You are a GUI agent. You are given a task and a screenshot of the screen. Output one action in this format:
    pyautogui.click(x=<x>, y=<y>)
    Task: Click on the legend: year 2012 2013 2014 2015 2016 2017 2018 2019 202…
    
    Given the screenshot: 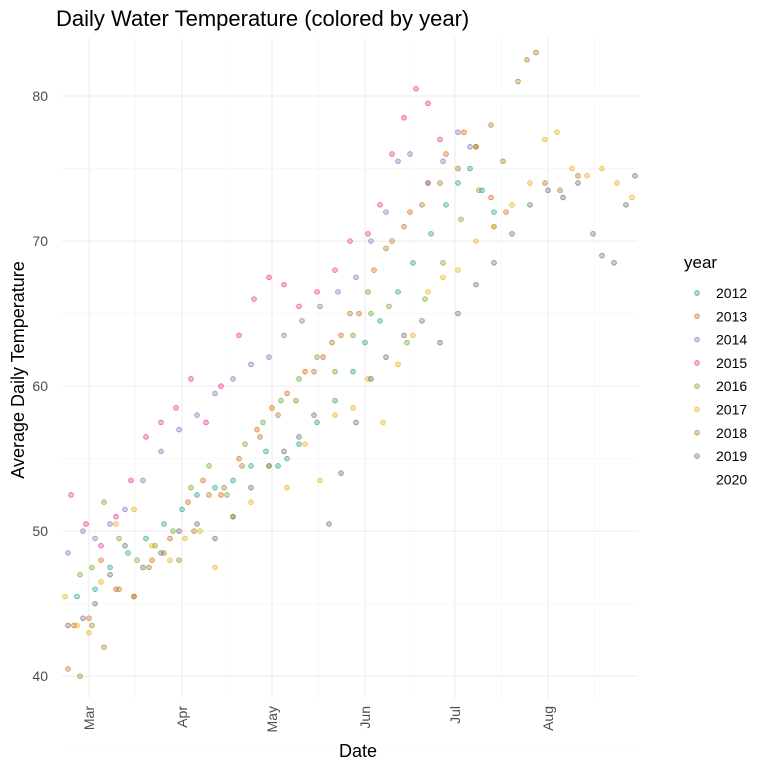 What is the action you would take?
    pyautogui.click(x=715, y=370)
    